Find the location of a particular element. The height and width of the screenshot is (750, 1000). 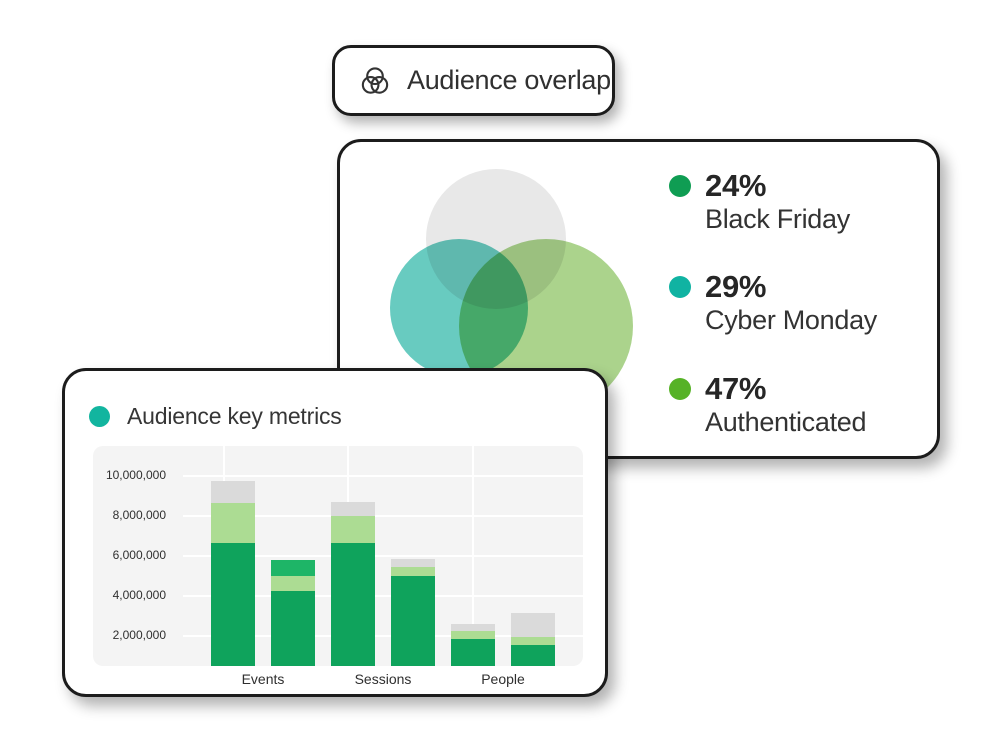

metrics-title: Audience key metrics is located at coordinates (234, 416).